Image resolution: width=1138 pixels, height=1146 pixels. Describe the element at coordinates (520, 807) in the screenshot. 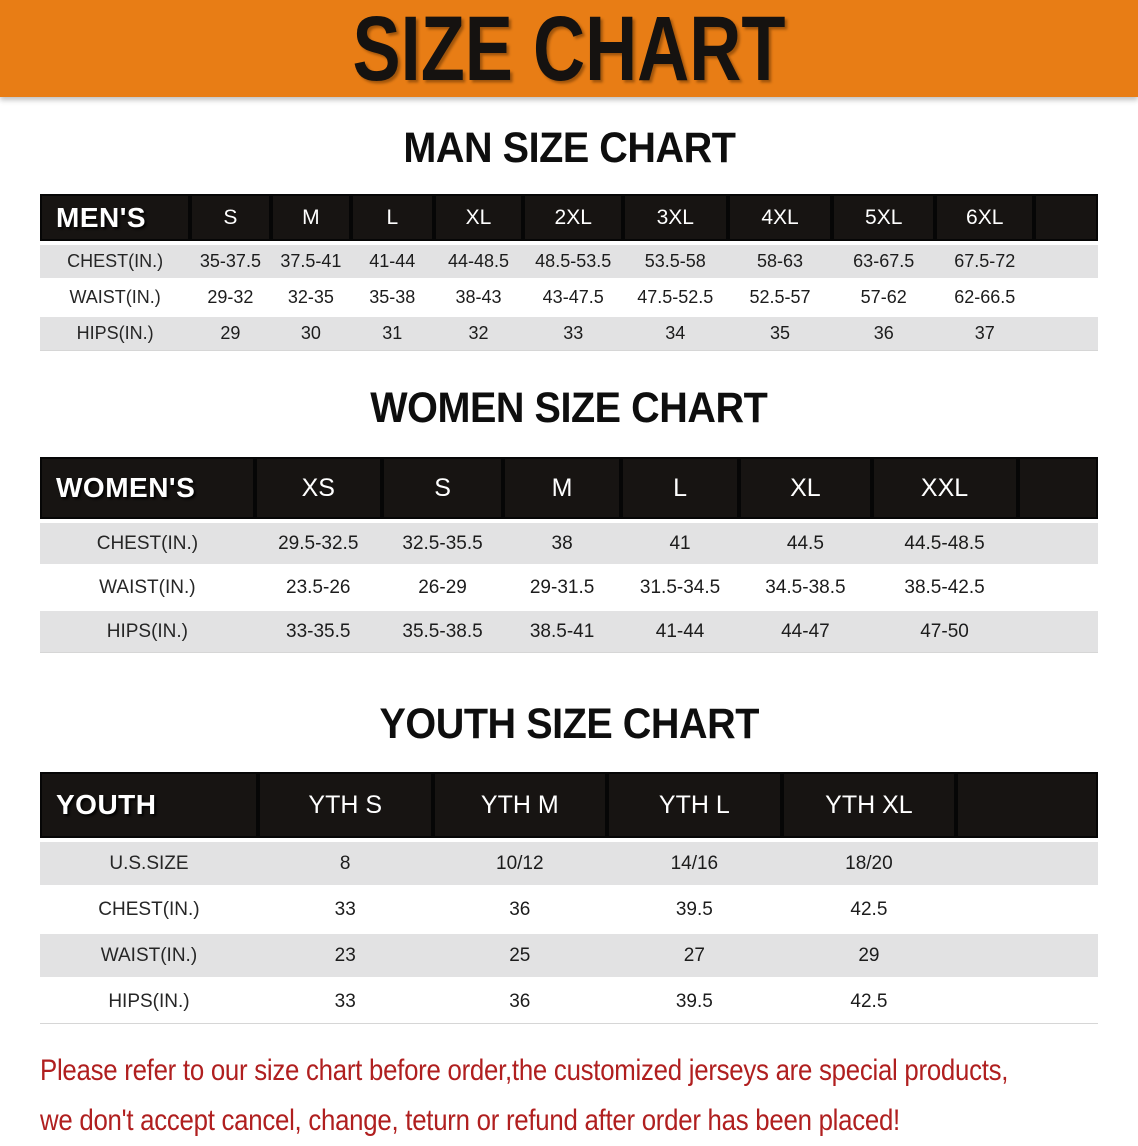

I see `size-header-cell: YTH M` at that location.